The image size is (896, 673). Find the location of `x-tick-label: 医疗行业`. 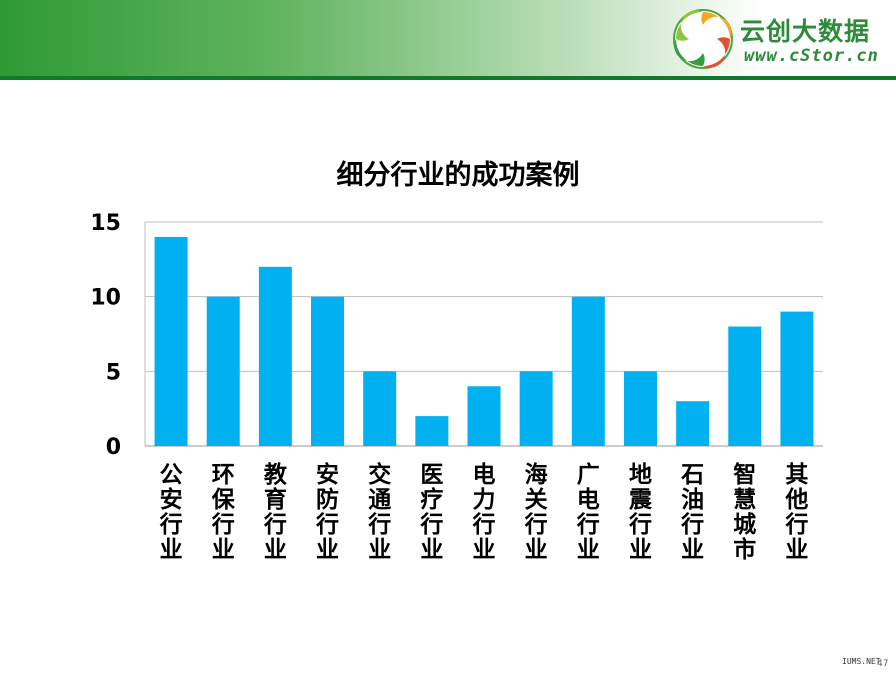

x-tick-label: 医疗行业 is located at coordinates (431, 512).